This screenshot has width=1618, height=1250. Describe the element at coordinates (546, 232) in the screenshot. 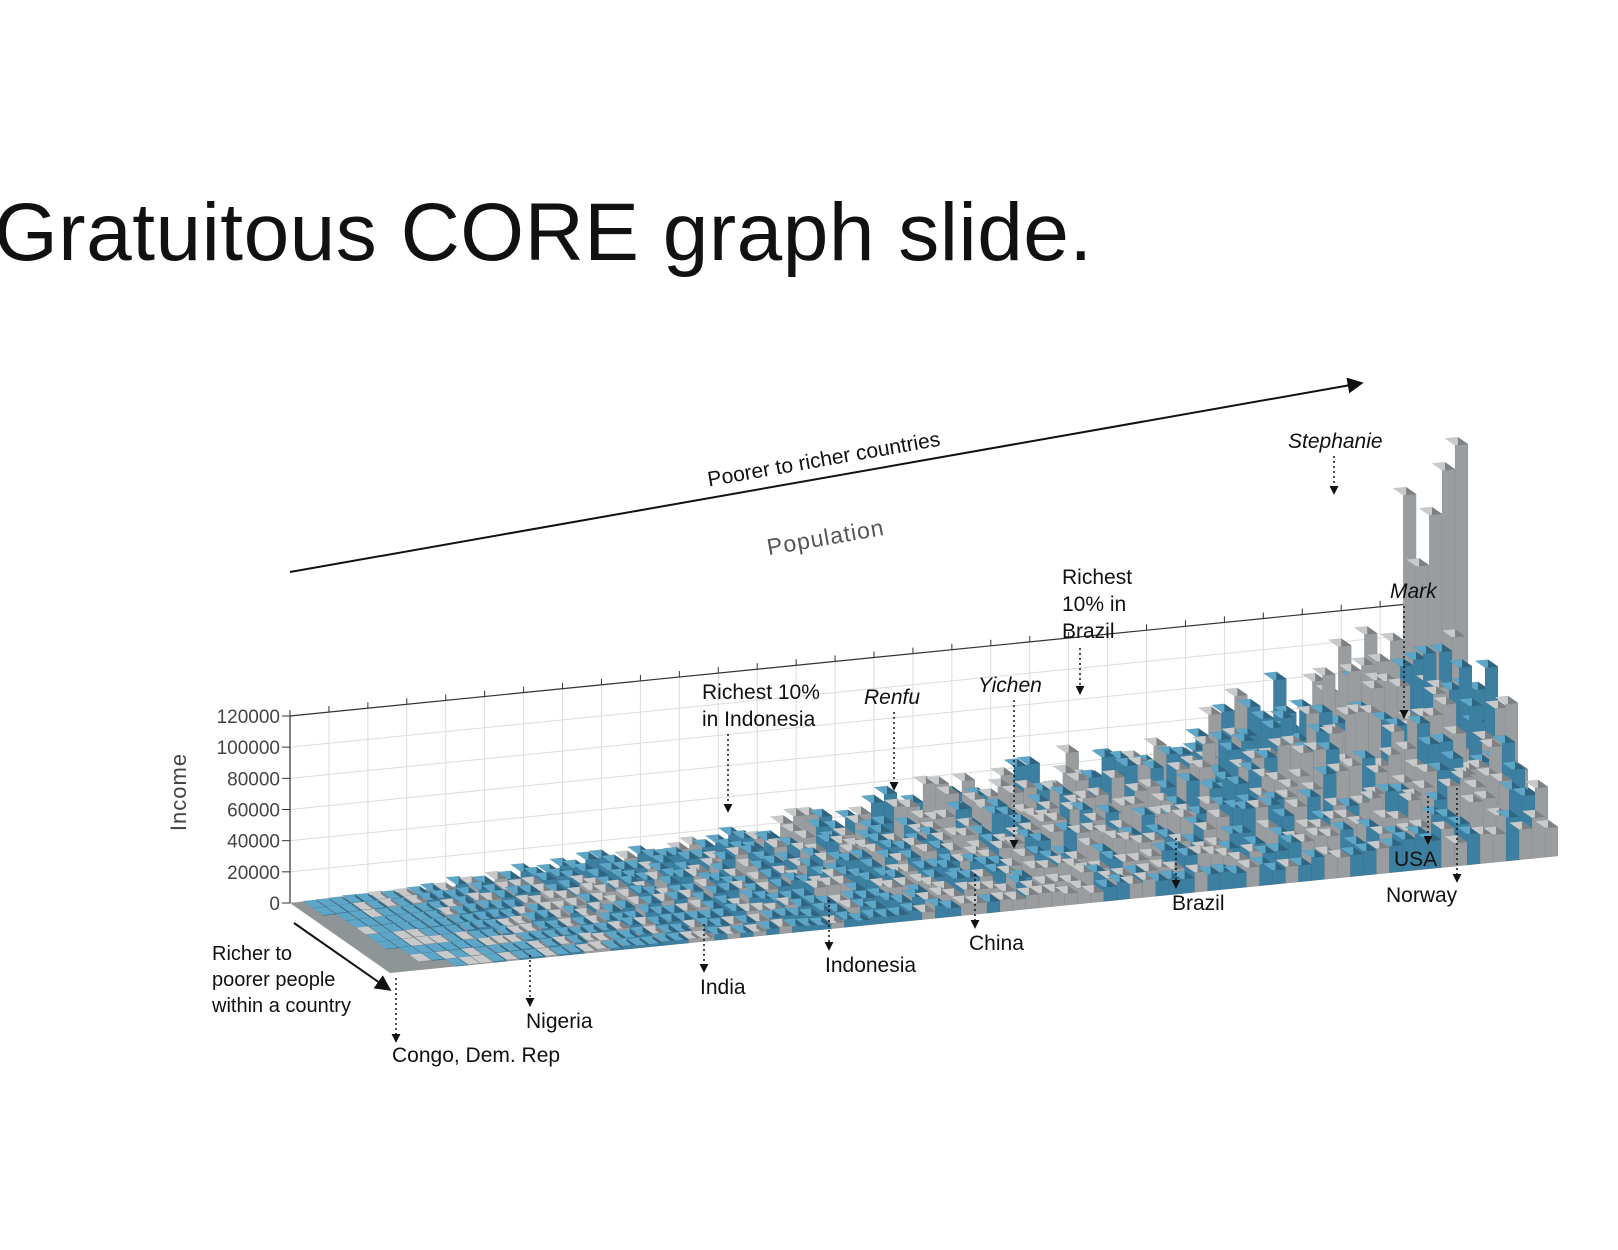

I see `slide-title: Gratuitous CORE graph slide.` at that location.